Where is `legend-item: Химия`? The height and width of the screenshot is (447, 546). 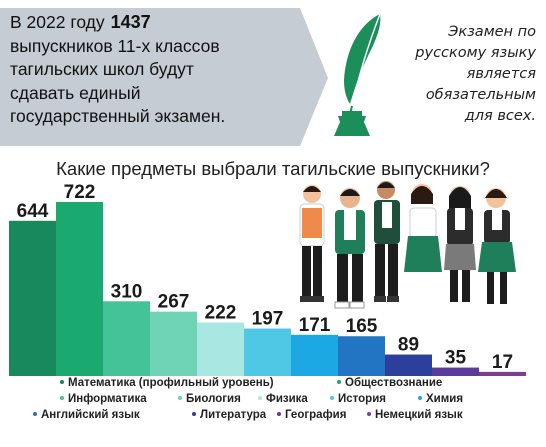
legend-item: Химия is located at coordinates (440, 399).